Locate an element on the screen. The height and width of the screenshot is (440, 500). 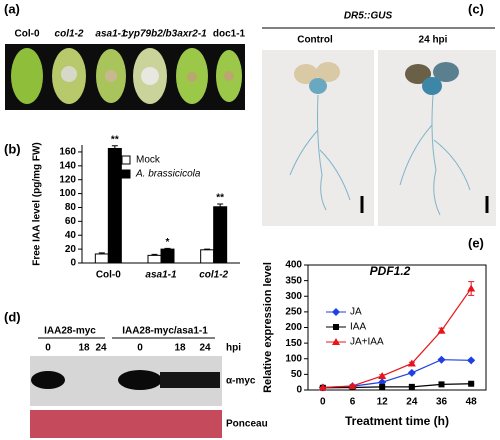
legend-label: IAA is located at coordinates (358, 327).